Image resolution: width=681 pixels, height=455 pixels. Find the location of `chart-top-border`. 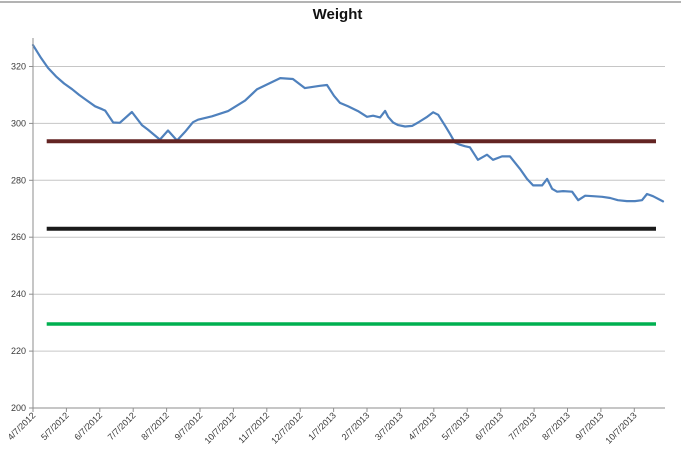

chart-top-border is located at coordinates (340, 2).